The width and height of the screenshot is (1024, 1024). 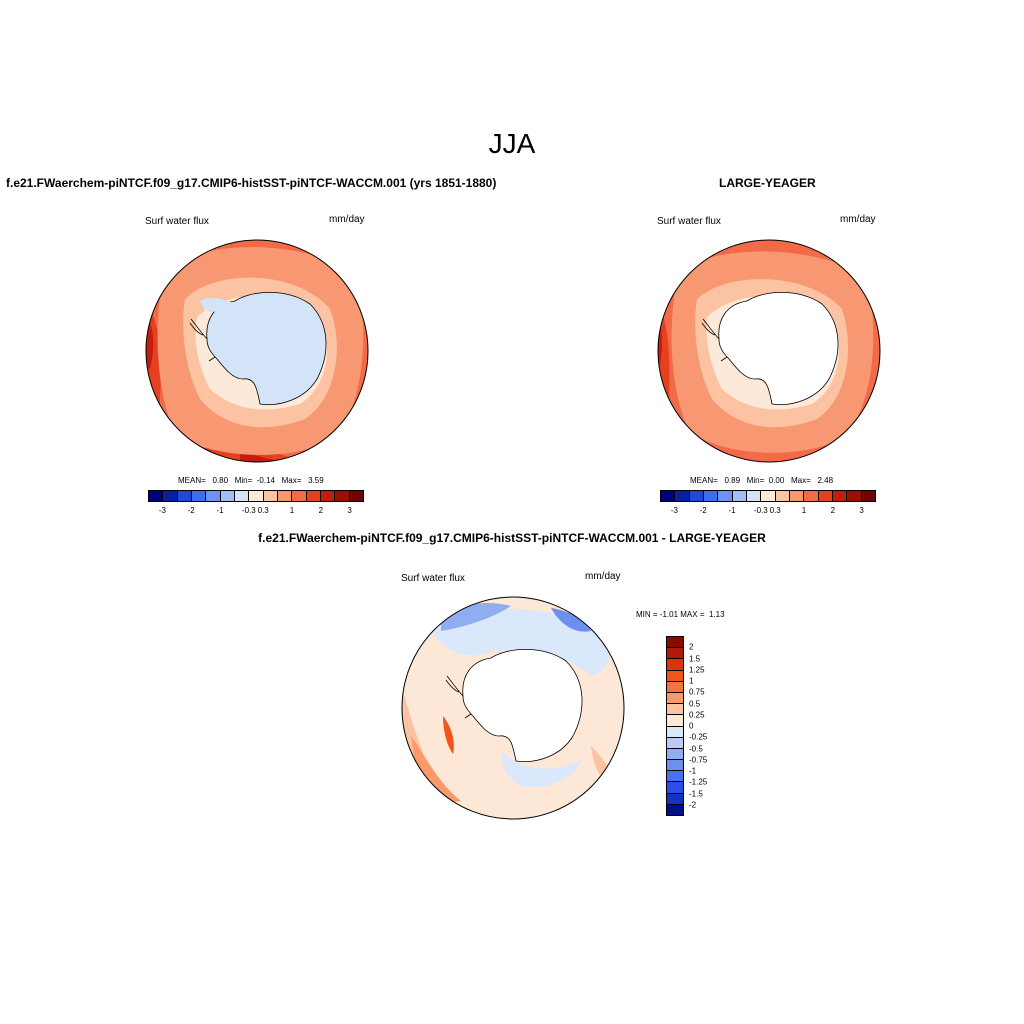 I want to click on right-units-label: mm/day, so click(x=858, y=219).